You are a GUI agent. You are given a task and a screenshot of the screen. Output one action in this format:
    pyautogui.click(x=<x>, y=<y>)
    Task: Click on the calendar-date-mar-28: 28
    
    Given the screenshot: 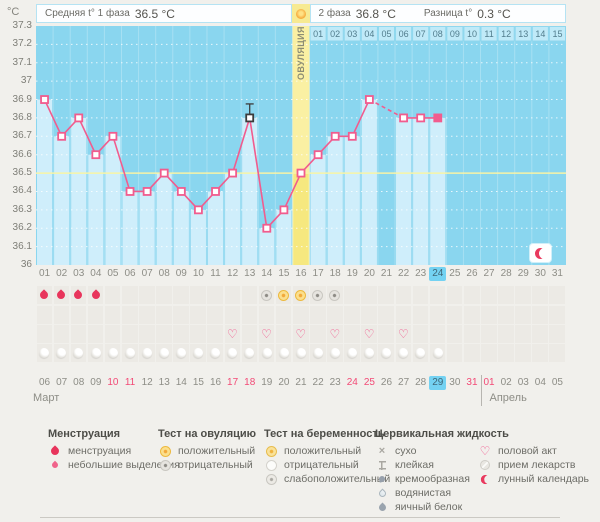 What is the action you would take?
    pyautogui.click(x=421, y=382)
    